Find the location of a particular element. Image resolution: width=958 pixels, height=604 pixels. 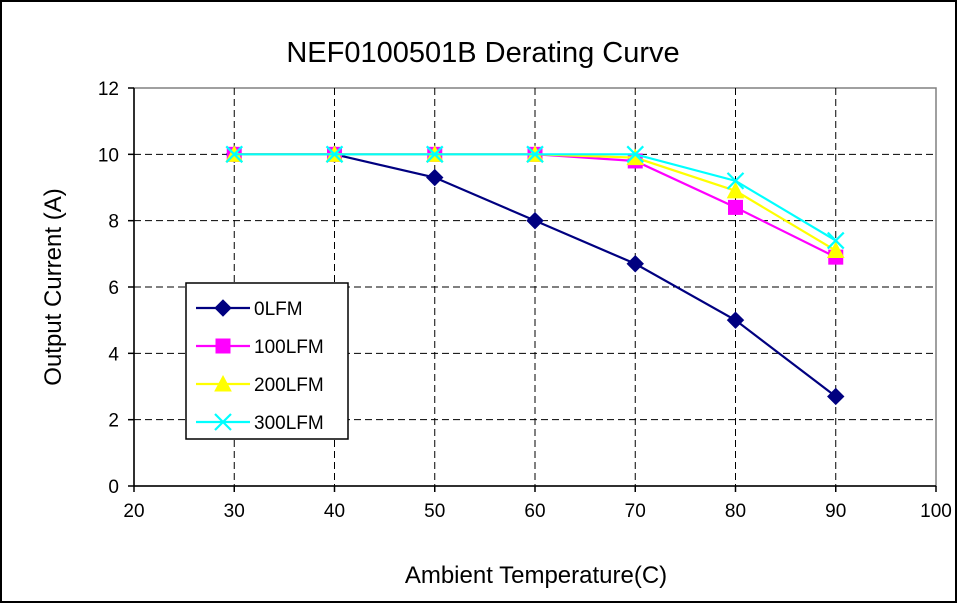

legend-item-200LFM: 200LFM is located at coordinates (260, 385).